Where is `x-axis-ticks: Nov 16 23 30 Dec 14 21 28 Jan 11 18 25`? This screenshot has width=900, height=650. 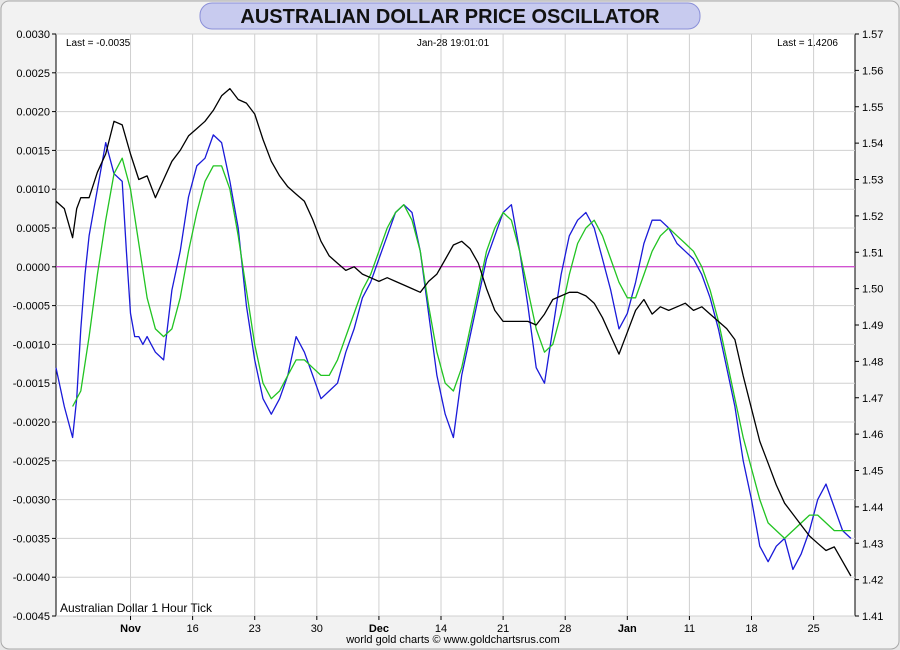
x-axis-ticks: Nov 16 23 30 Dec 14 21 28 Jan 11 18 25 is located at coordinates (470, 625).